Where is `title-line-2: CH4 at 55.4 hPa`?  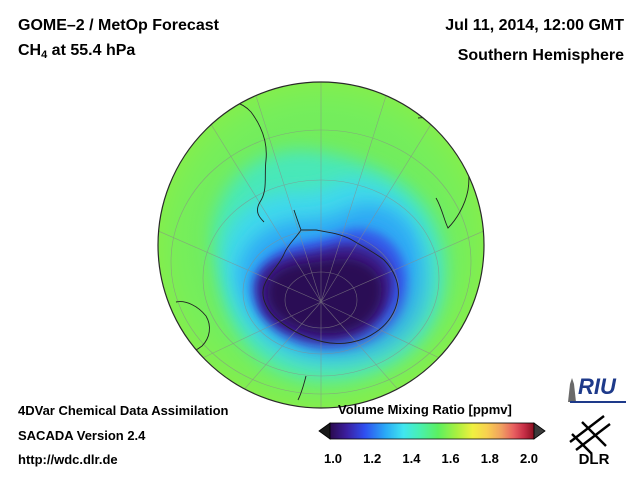 title-line-2: CH4 at 55.4 hPa is located at coordinates (76, 51).